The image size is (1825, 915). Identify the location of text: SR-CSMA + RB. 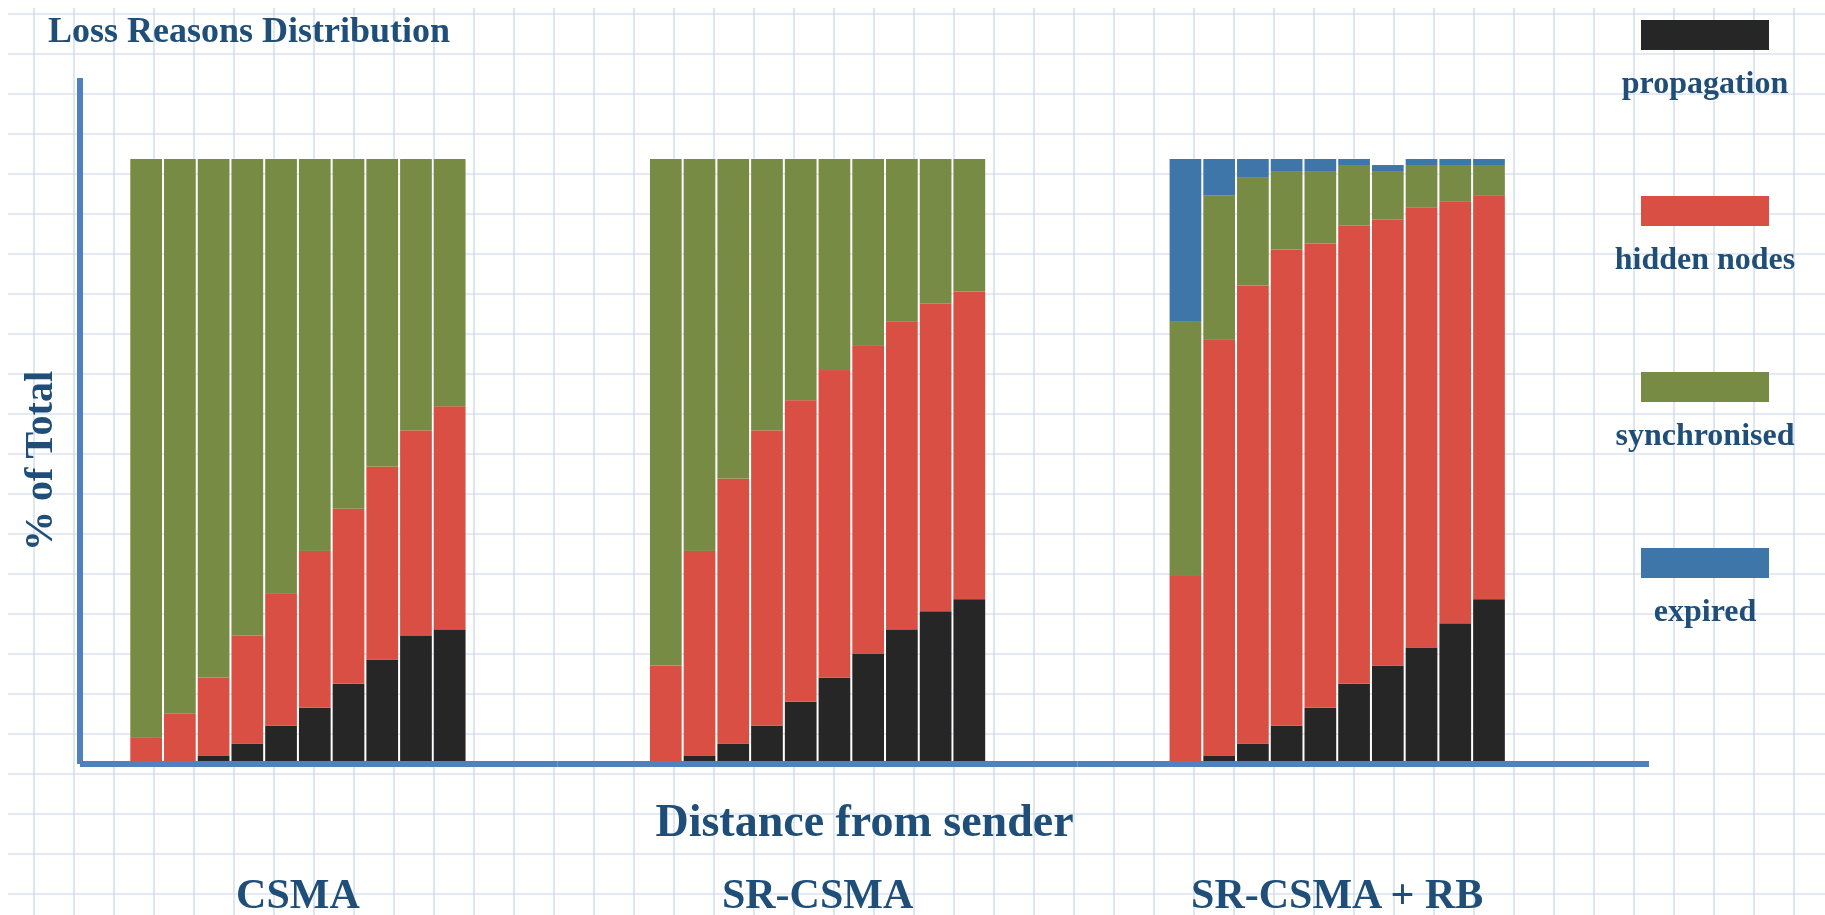
(1337, 893).